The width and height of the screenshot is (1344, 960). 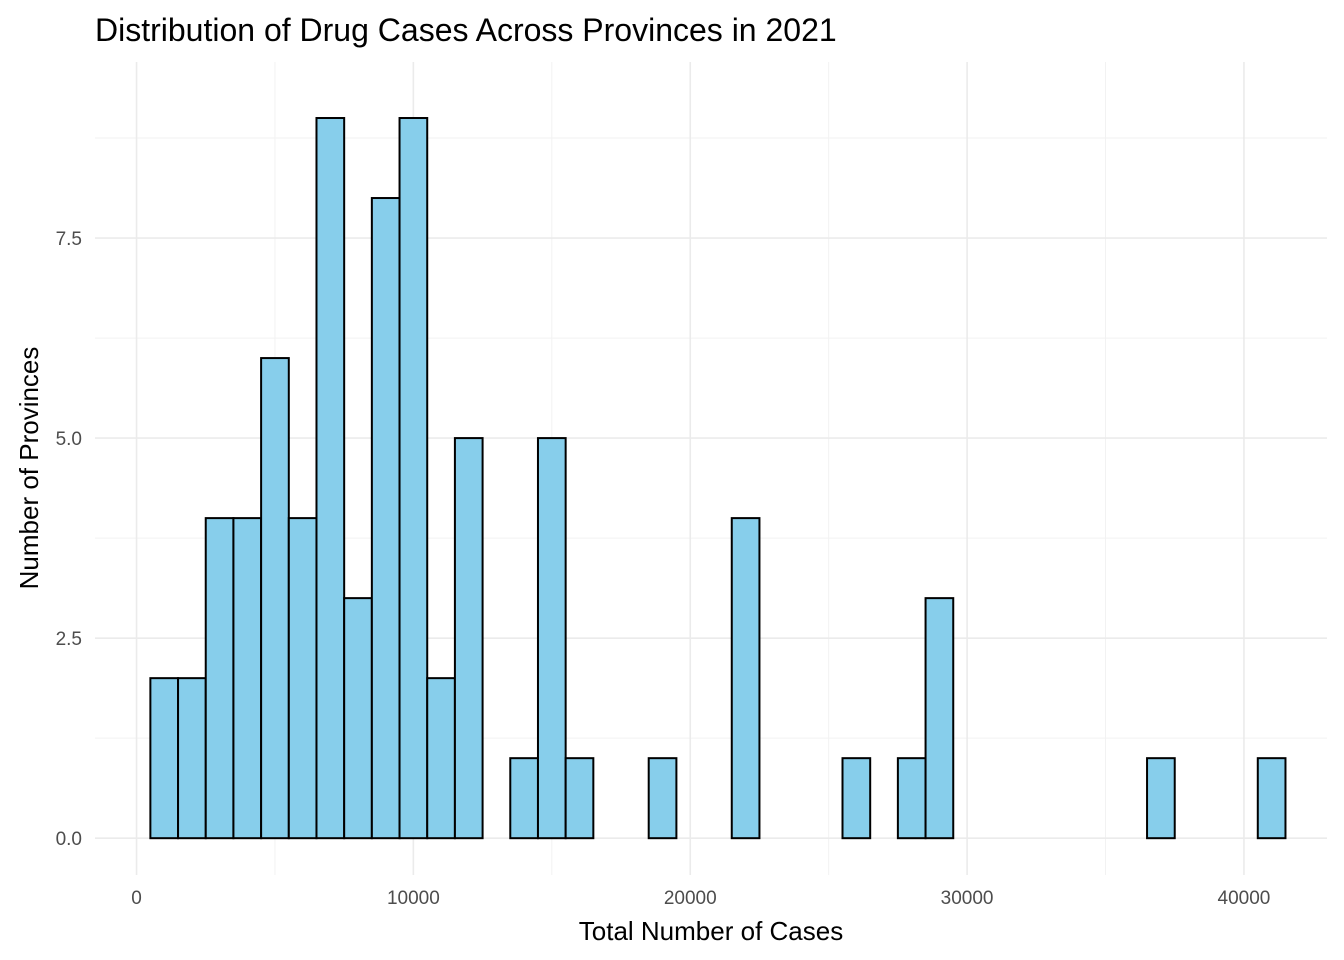 What do you see at coordinates (690, 898) in the screenshot?
I see `x-tick-label: 20000` at bounding box center [690, 898].